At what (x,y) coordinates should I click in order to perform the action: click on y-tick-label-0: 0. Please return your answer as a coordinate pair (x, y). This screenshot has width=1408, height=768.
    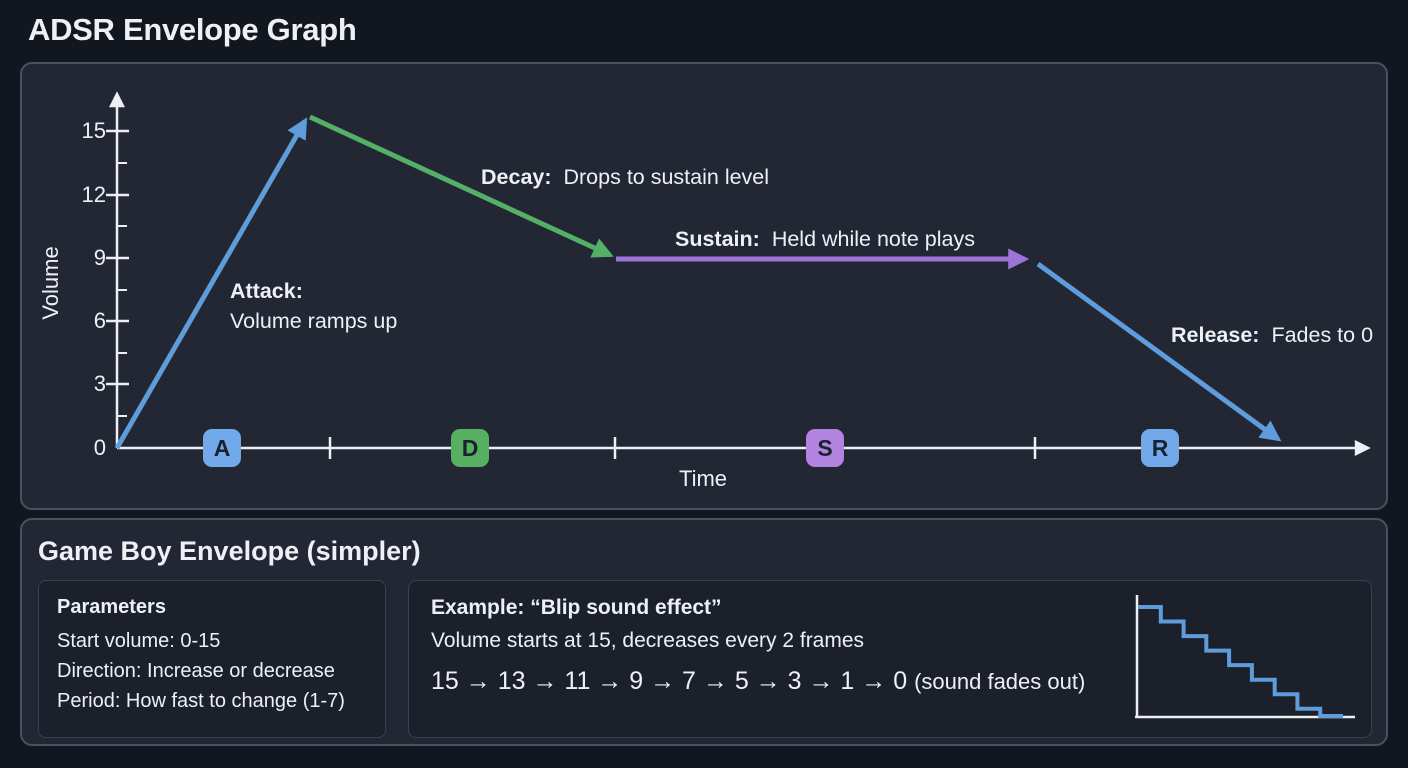
    Looking at the image, I should click on (99, 447).